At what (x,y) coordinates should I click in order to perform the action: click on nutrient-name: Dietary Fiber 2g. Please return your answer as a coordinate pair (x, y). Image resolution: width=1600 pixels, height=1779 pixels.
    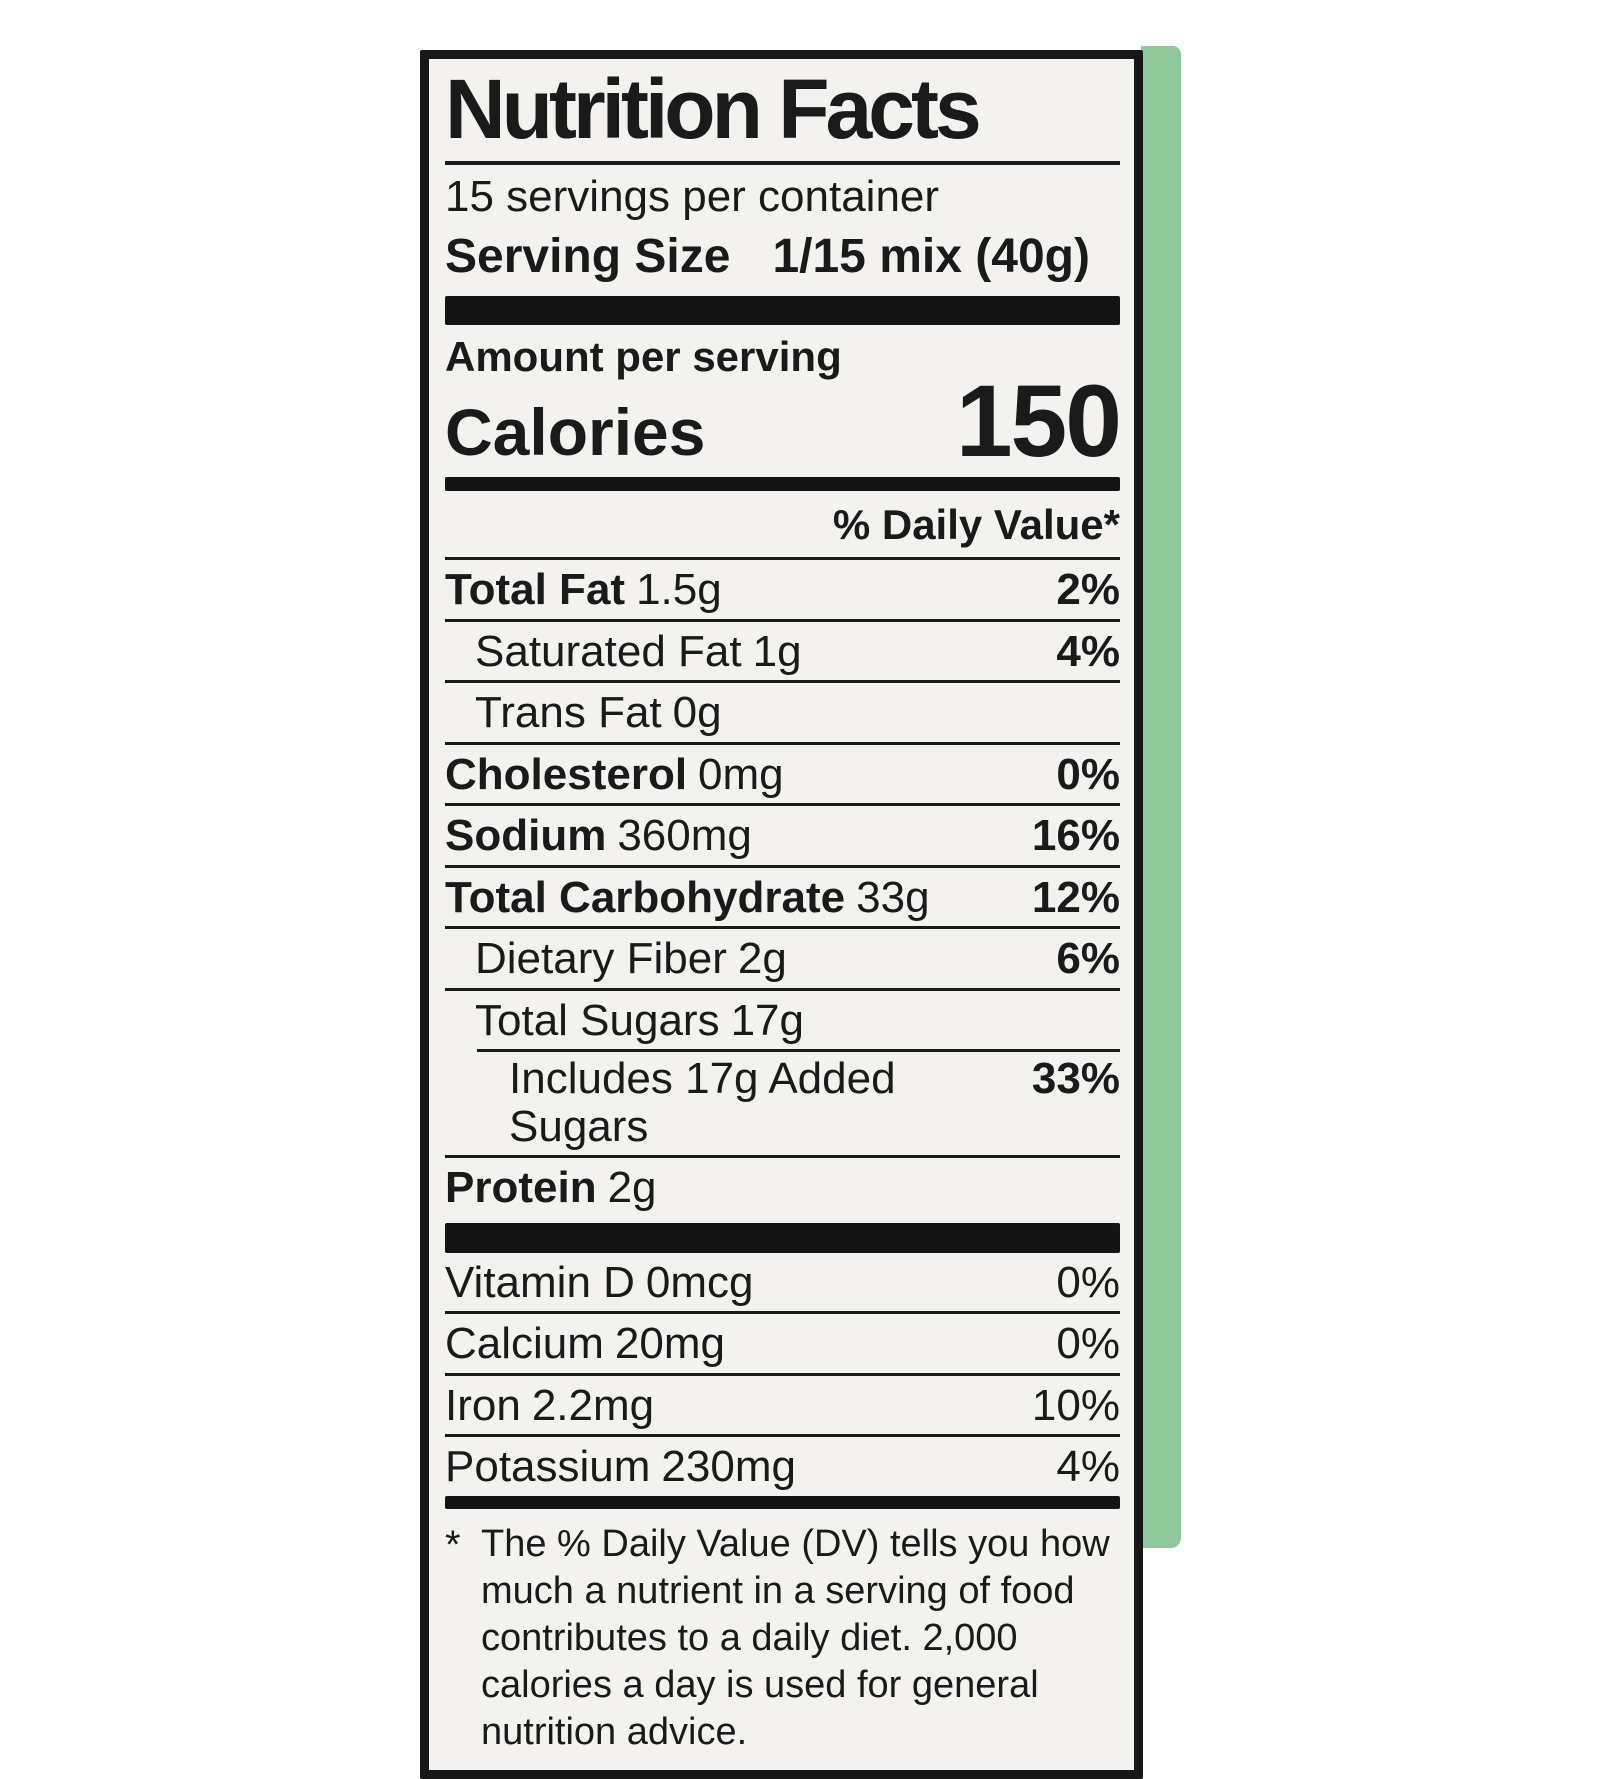
    Looking at the image, I should click on (631, 959).